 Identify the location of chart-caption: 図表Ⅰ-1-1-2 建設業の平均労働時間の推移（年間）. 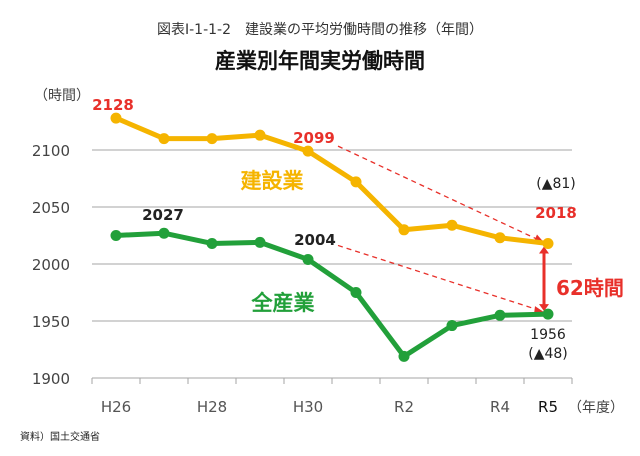
(320, 30).